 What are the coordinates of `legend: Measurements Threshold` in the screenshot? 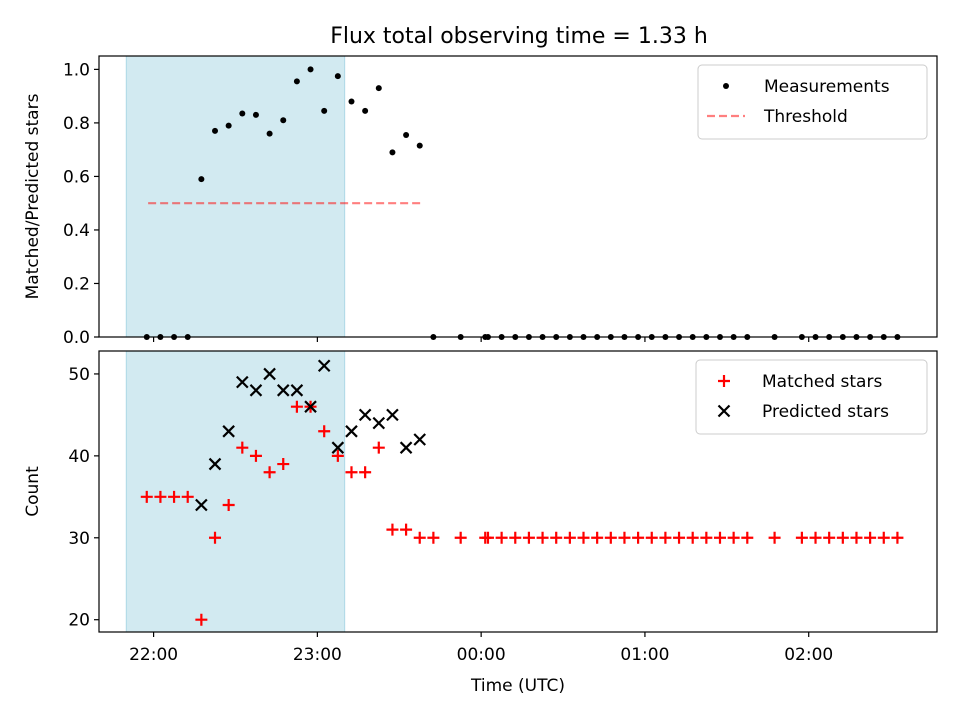 It's located at (812, 102).